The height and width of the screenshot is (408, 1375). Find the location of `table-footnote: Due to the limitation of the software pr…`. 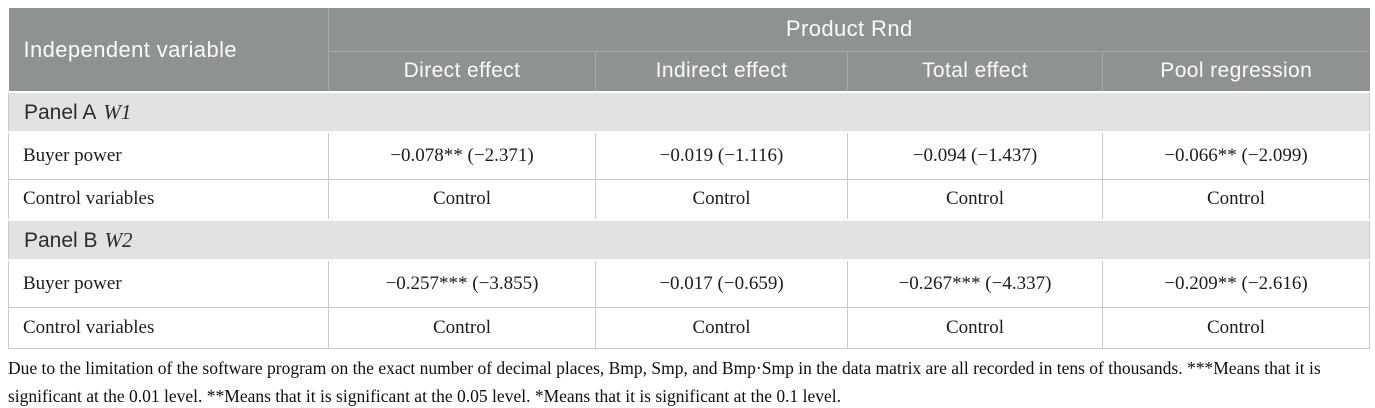

table-footnote: Due to the limitation of the software pr… is located at coordinates (664, 381).